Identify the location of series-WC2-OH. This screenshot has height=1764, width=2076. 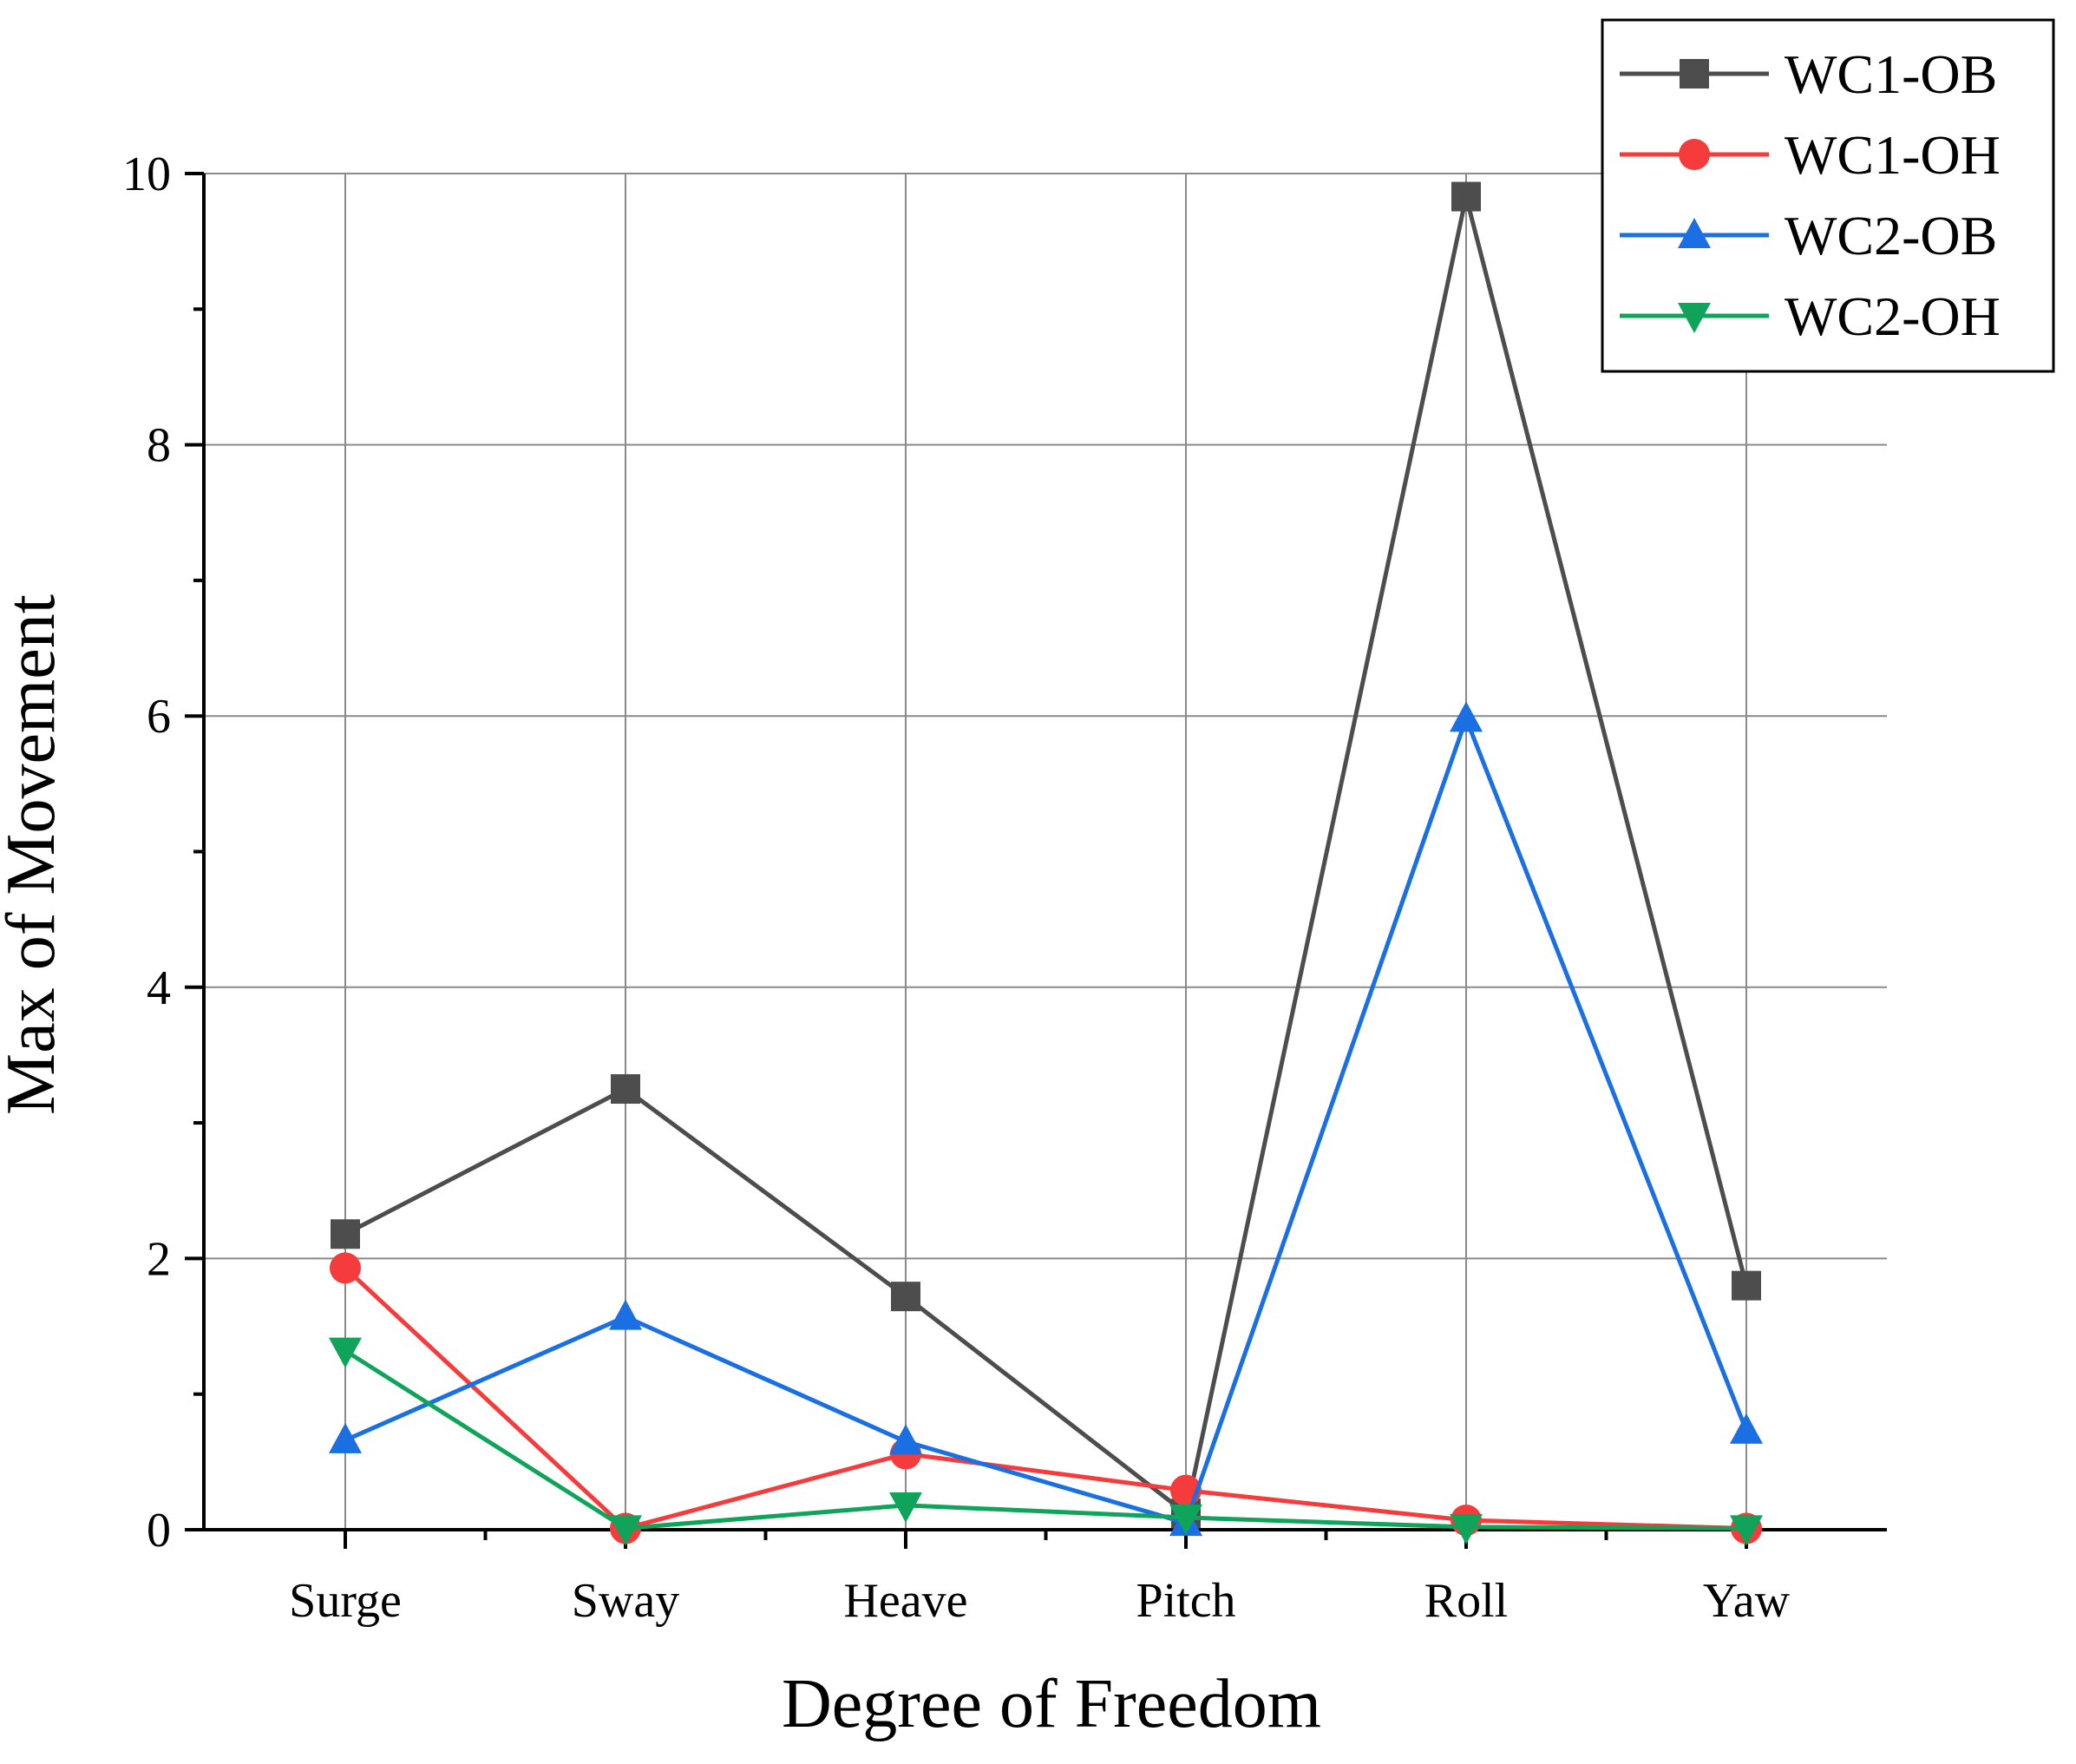
(1046, 1441).